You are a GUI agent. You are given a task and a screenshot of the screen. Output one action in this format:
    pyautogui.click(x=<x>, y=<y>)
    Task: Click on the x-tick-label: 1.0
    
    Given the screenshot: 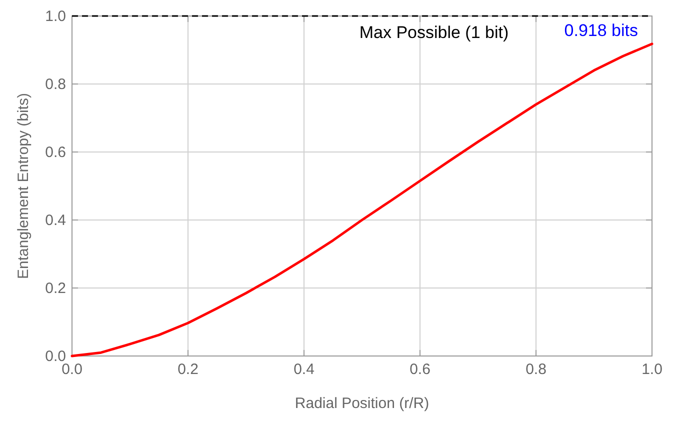 What is the action you would take?
    pyautogui.click(x=652, y=369)
    